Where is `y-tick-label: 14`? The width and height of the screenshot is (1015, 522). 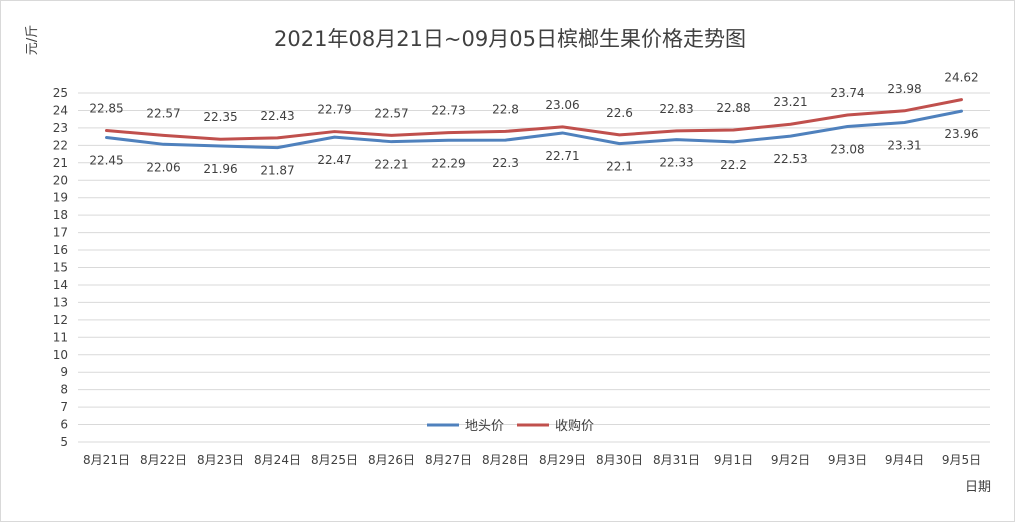 y-tick-label: 14 is located at coordinates (60, 285).